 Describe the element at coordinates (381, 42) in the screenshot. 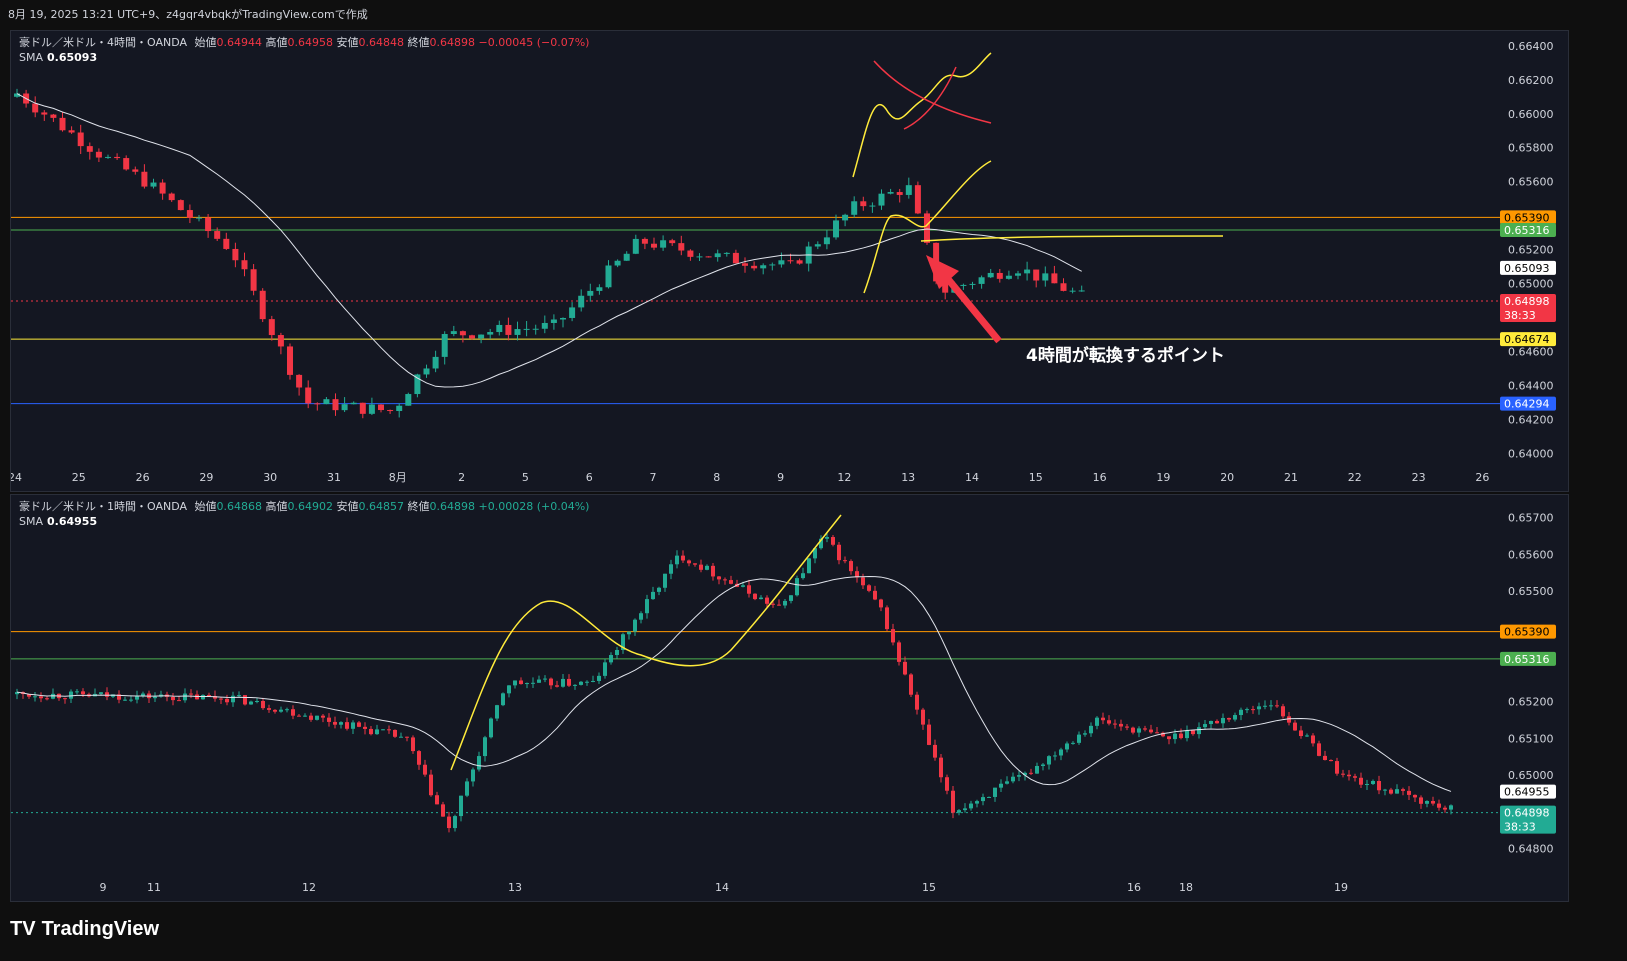

I see `low-value: 0.64848` at that location.